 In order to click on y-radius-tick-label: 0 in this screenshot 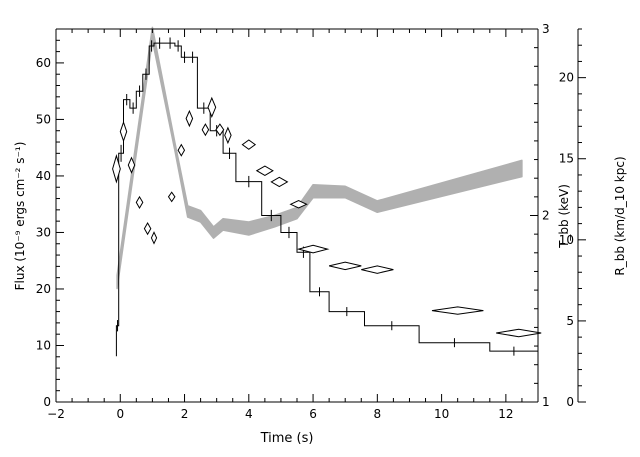, I will do `click(570, 402)`.